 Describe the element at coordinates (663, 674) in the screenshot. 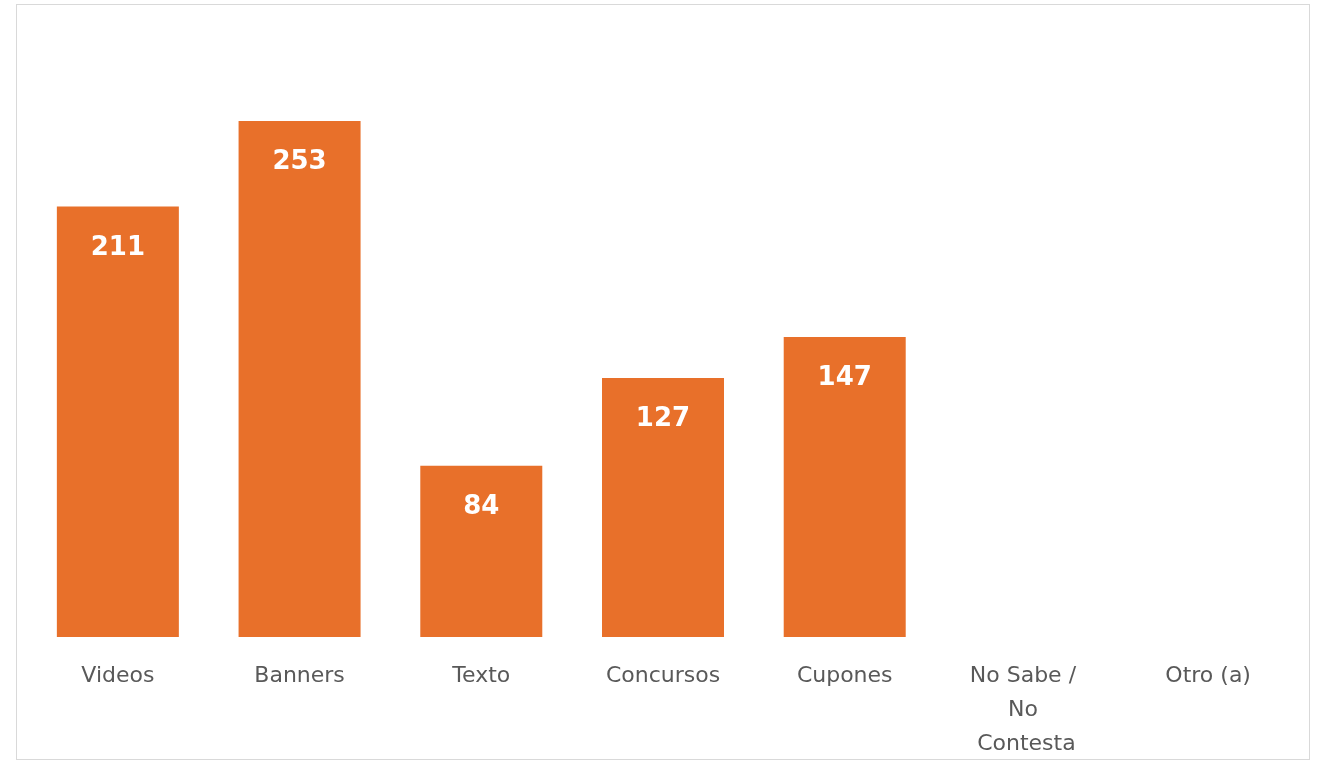

I see `x-tick-label: Concursos` at that location.